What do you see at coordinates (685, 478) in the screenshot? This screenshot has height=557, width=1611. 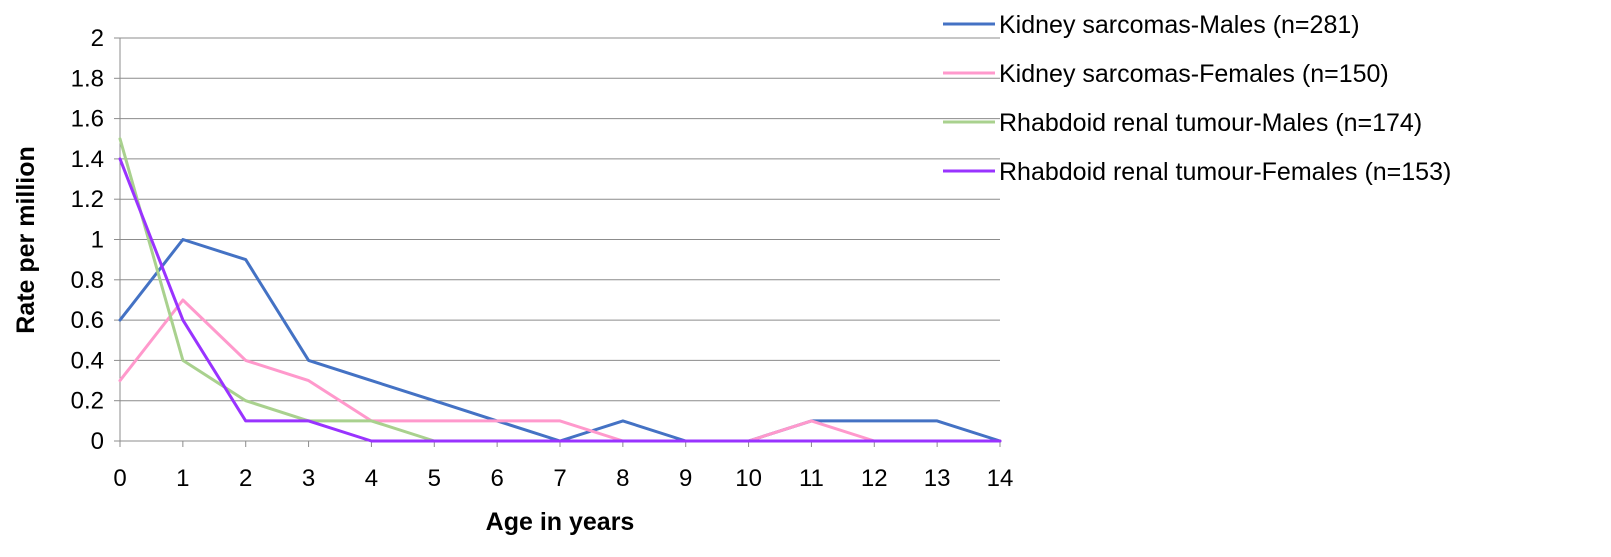 I see `x-tick-label: 9` at bounding box center [685, 478].